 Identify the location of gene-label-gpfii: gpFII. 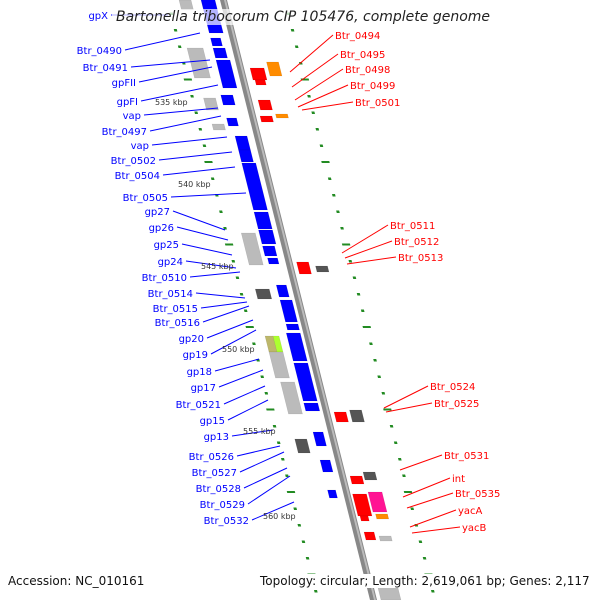
(124, 83).